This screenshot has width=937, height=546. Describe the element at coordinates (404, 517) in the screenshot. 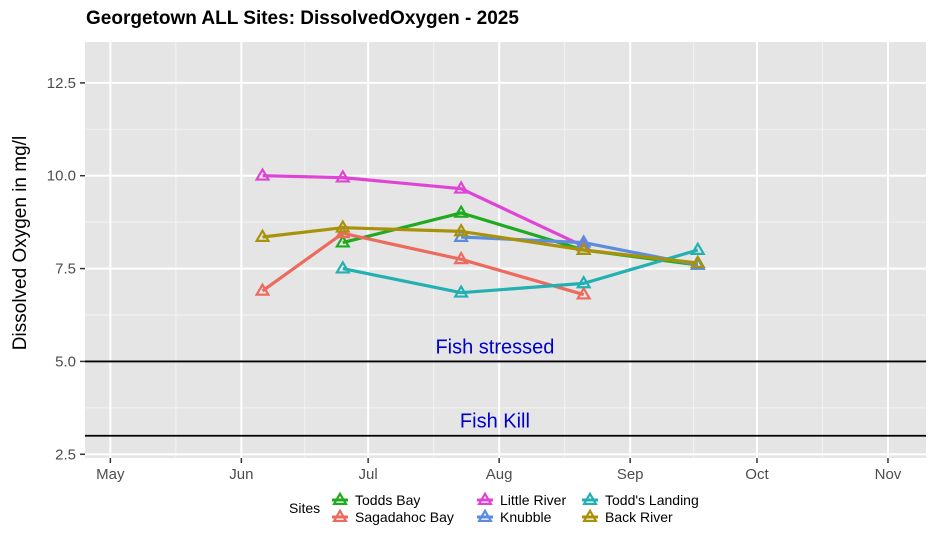

I see `legend-label: Sagadahoc Bay` at that location.